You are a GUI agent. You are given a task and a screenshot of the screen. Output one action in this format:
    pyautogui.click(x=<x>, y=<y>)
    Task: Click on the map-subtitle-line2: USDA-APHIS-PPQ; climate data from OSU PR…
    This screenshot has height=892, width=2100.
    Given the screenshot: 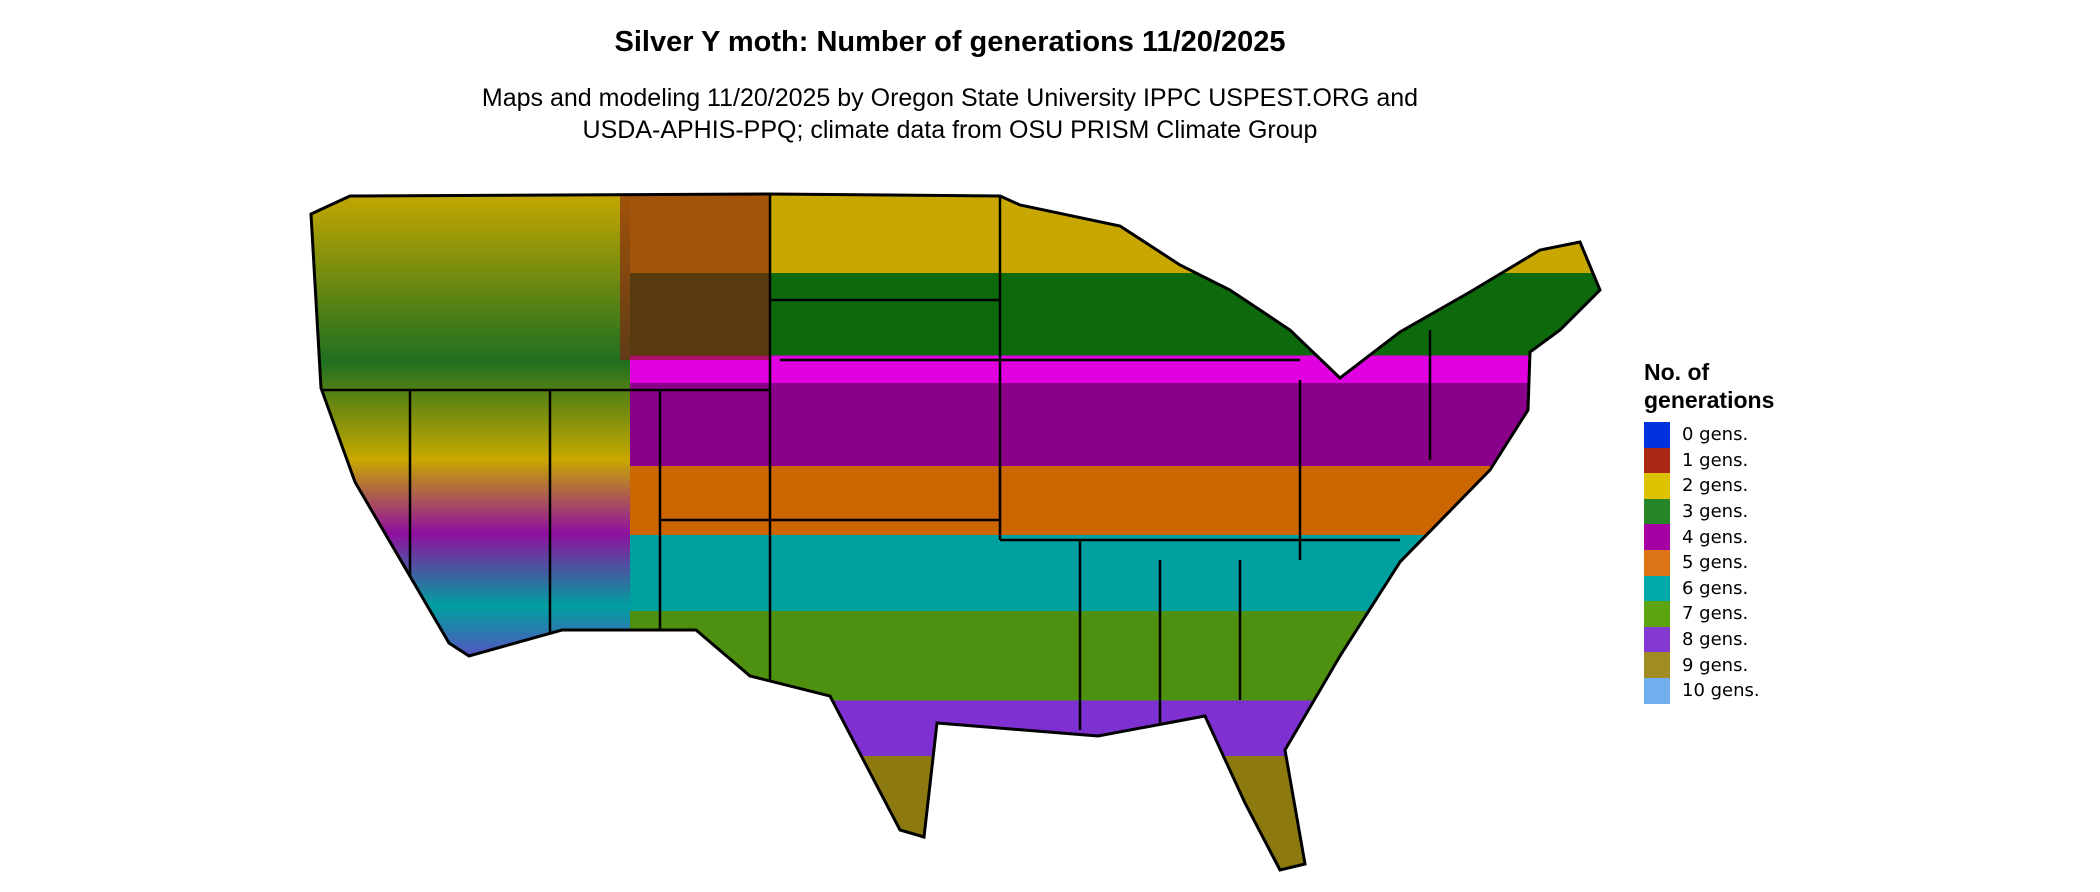 What is the action you would take?
    pyautogui.click(x=950, y=130)
    